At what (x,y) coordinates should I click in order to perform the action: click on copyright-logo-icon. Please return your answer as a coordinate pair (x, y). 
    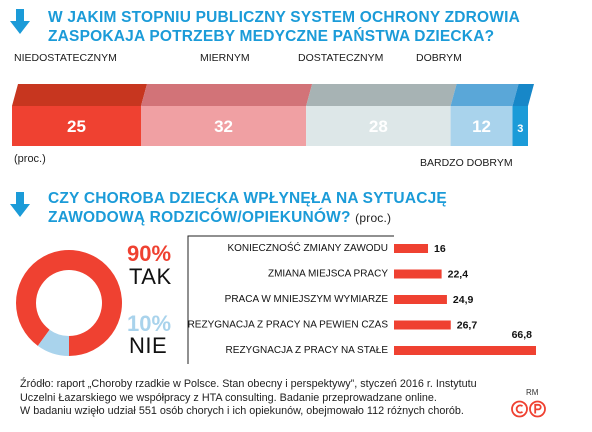
    Looking at the image, I should click on (528, 409).